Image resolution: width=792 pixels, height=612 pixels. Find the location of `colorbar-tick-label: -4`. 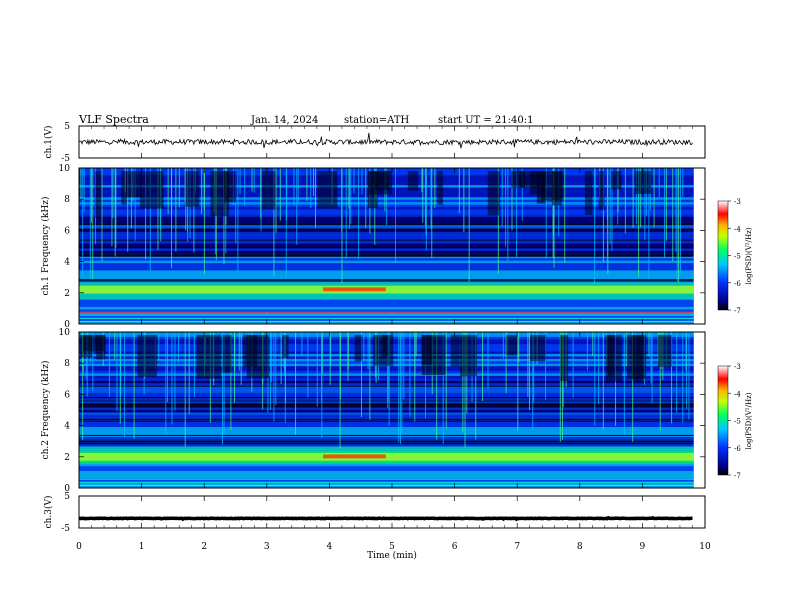

colorbar-tick-label: -4 is located at coordinates (737, 229).